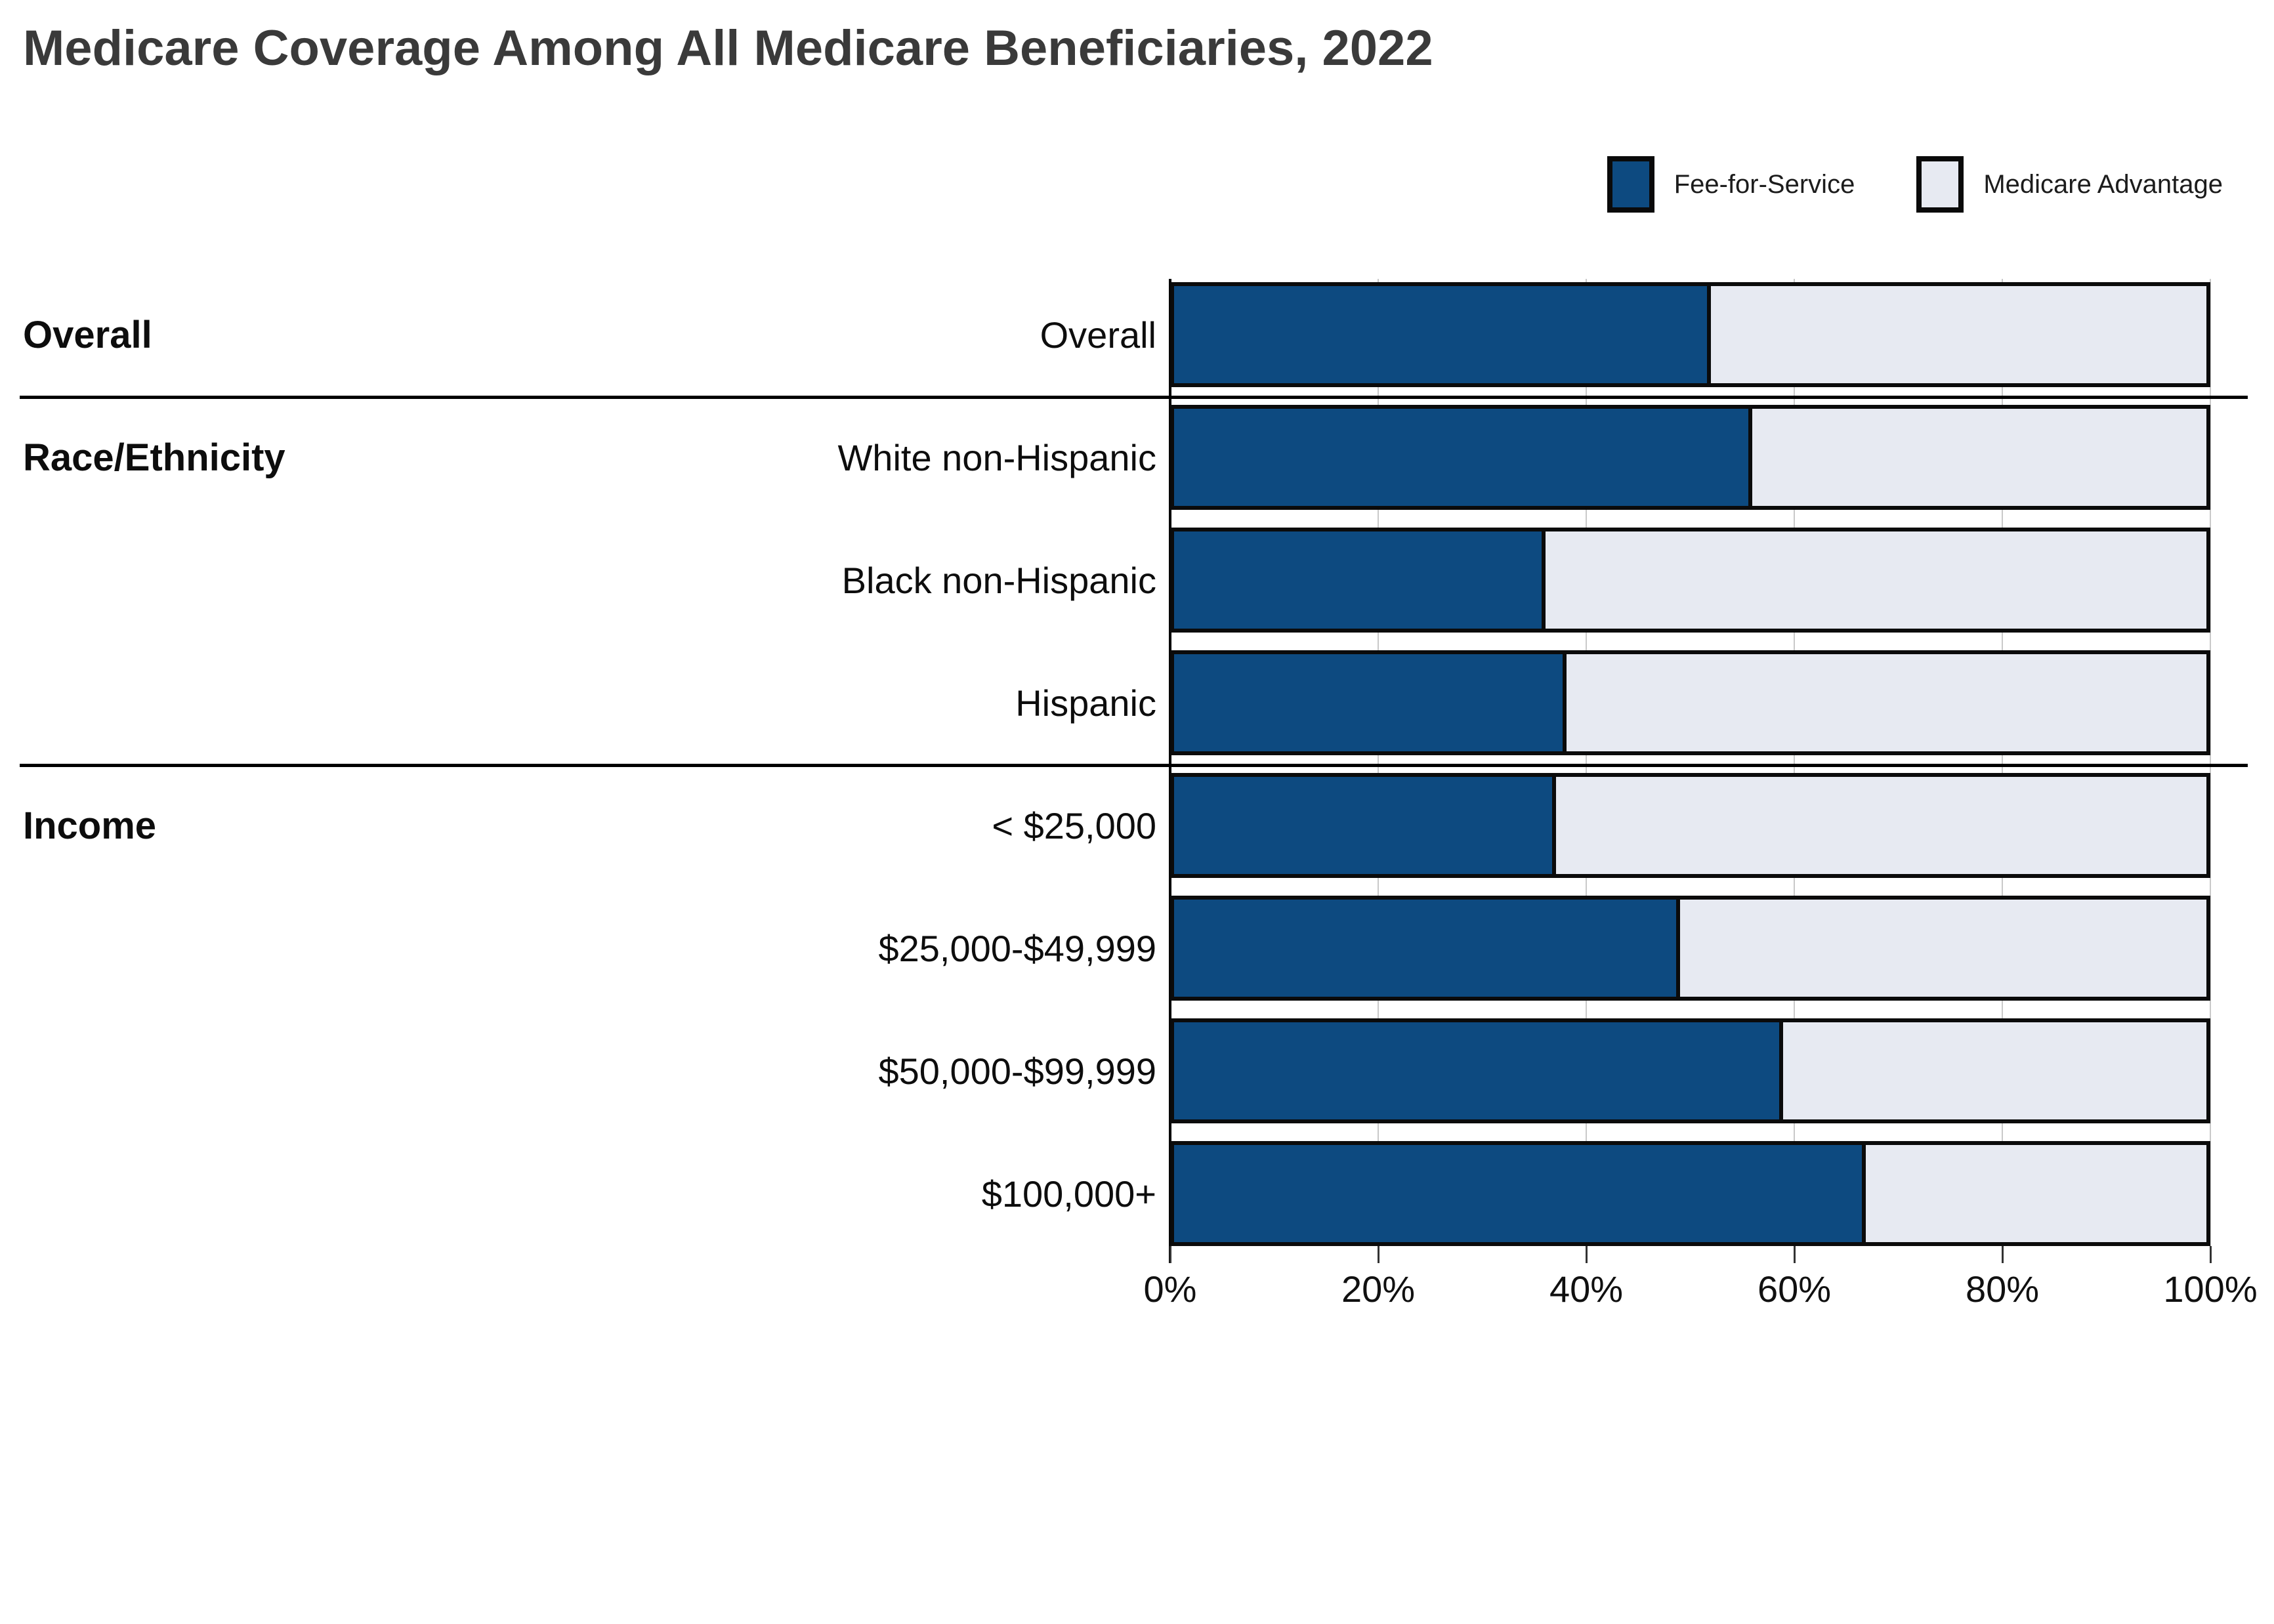 This screenshot has height=1624, width=2274. I want to click on category-label-6: $50,000-$99,999, so click(1017, 1071).